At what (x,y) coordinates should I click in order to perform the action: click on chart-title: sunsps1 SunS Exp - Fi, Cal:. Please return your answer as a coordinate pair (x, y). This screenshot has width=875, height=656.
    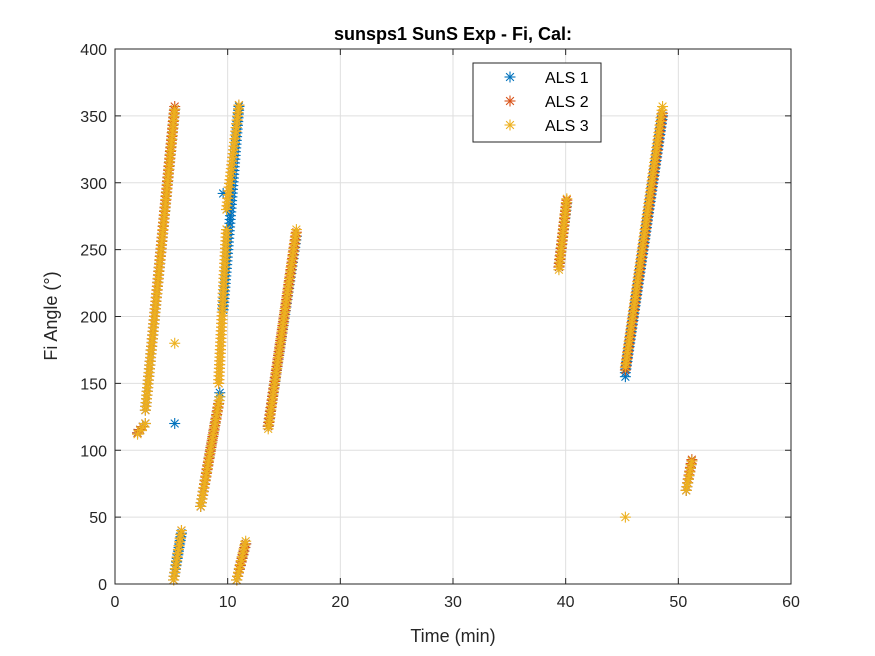
    Looking at the image, I should click on (453, 34).